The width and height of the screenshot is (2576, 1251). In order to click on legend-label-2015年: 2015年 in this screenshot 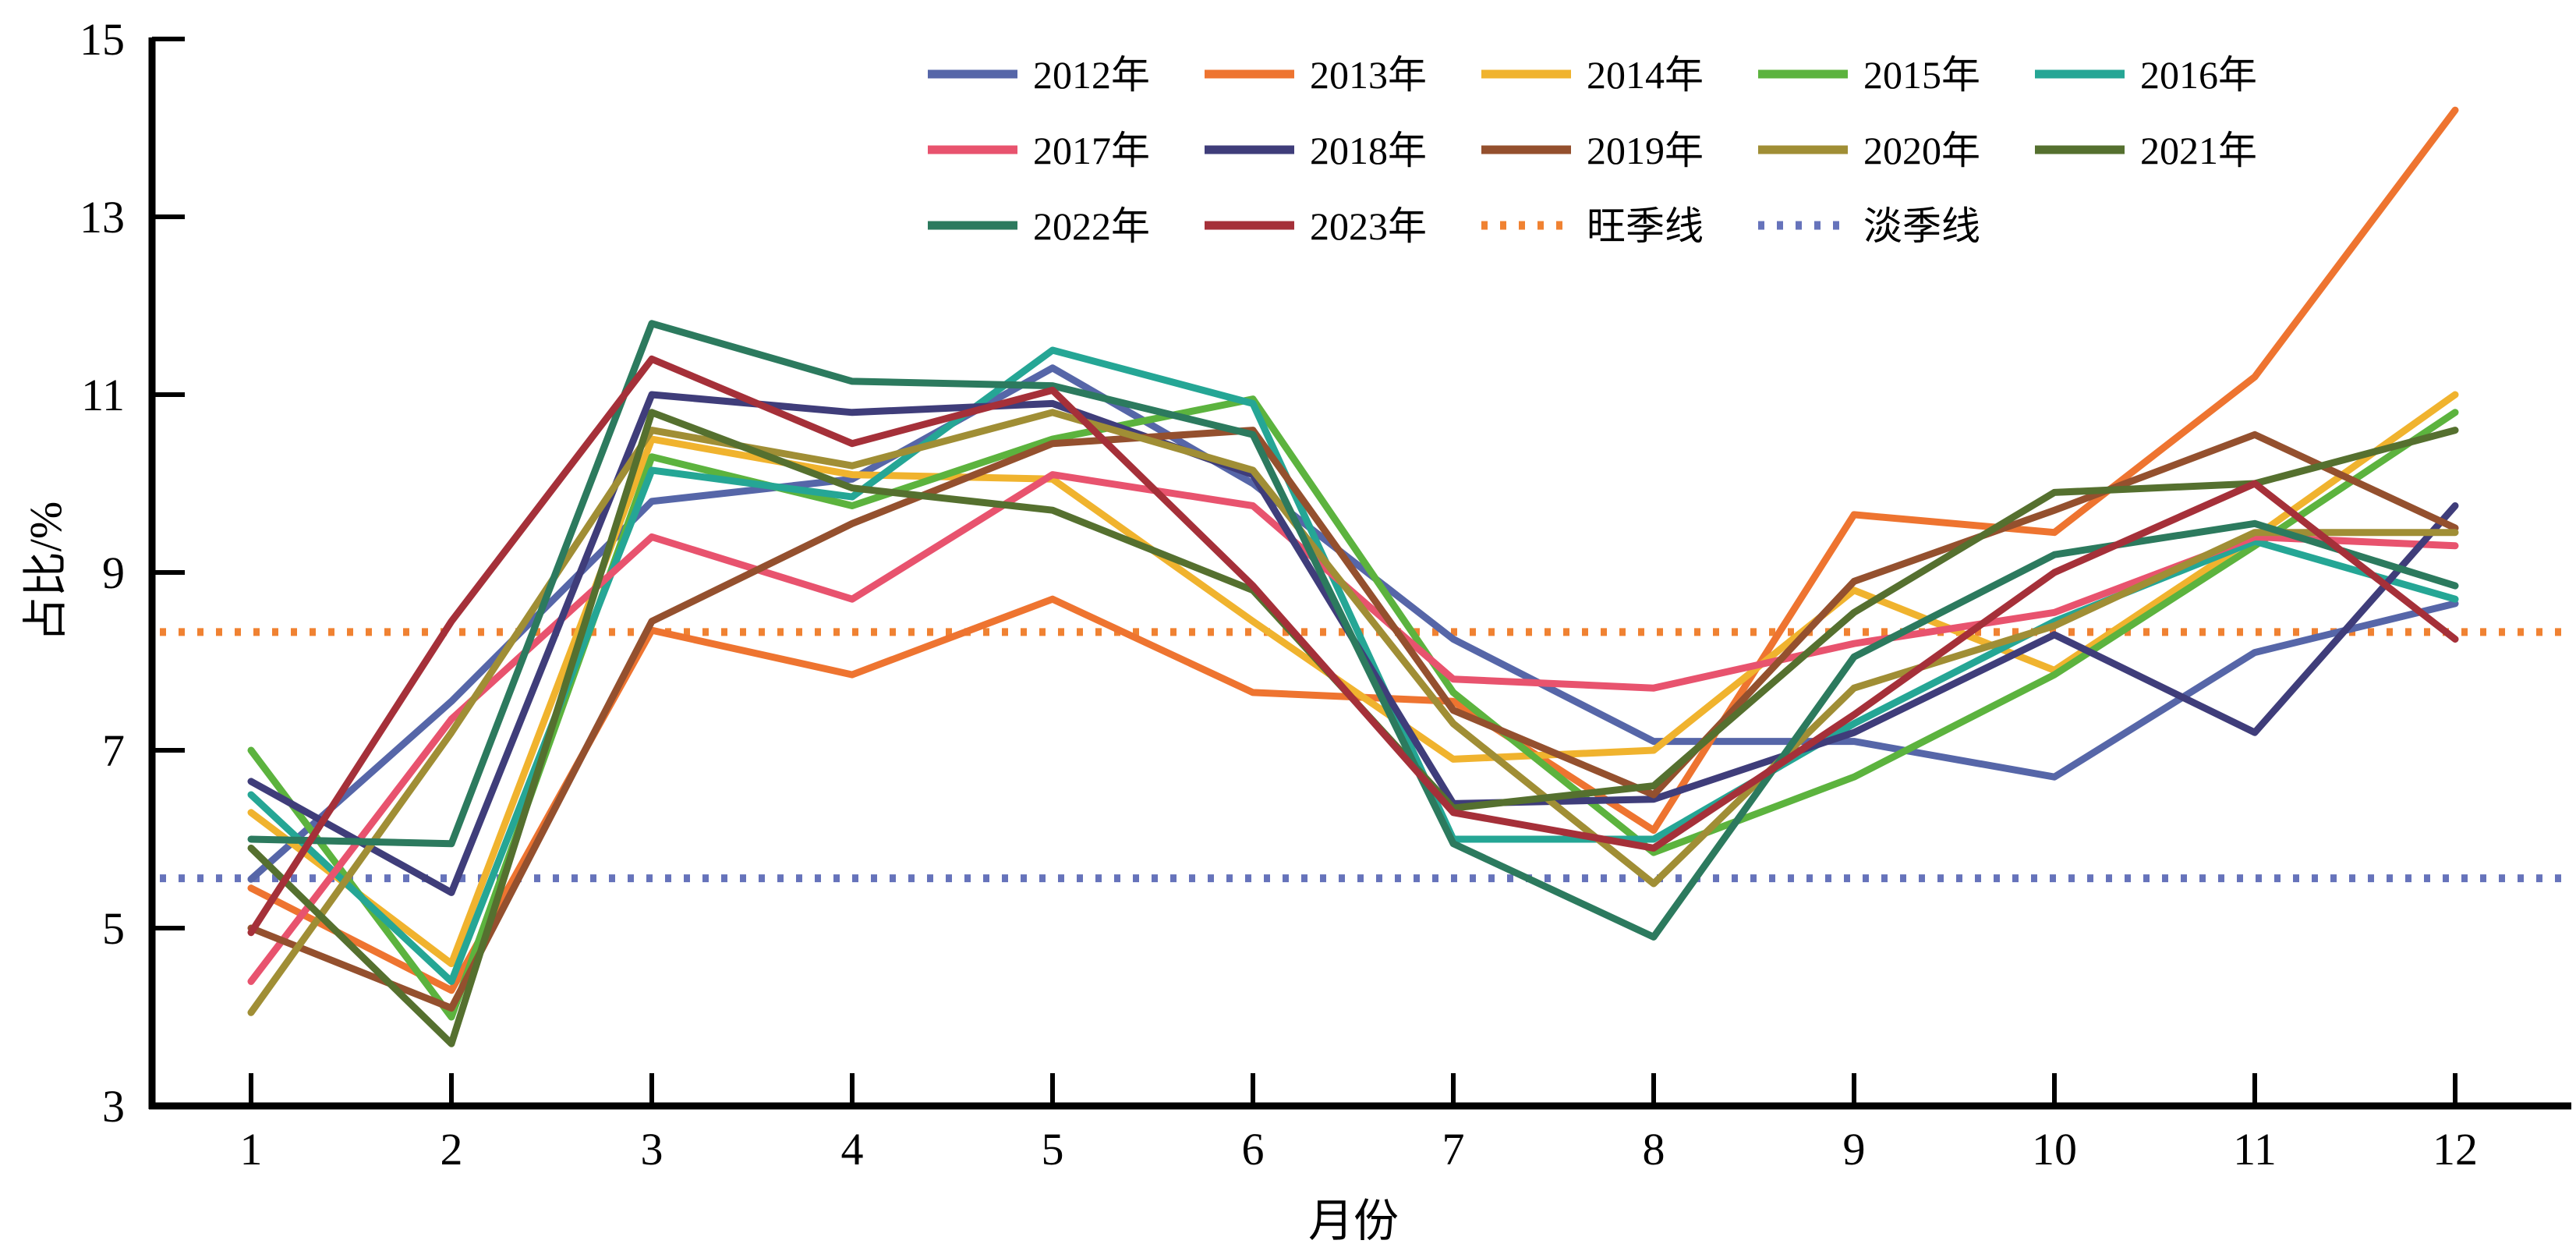, I will do `click(1921, 75)`.